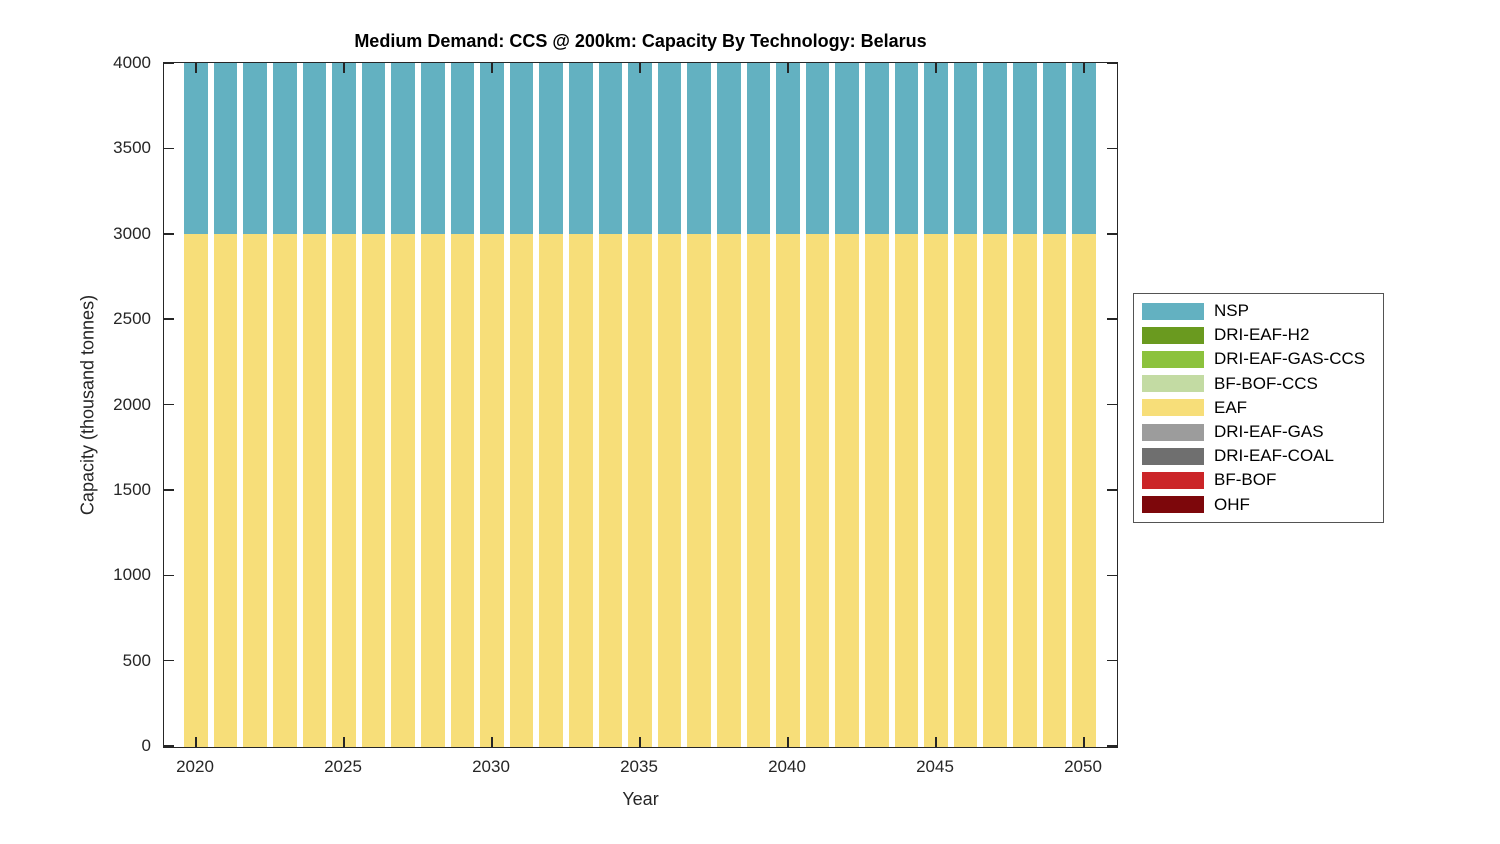  I want to click on legend-item-dri-eaf-h2: DRI-EAF-H2, so click(1262, 335).